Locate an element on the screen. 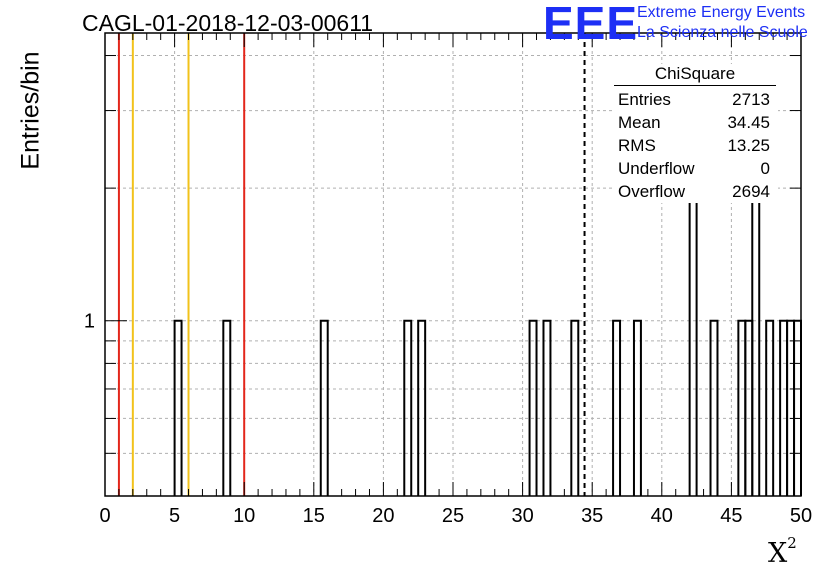  eee-logo-mark: EEE is located at coordinates (591, 24).